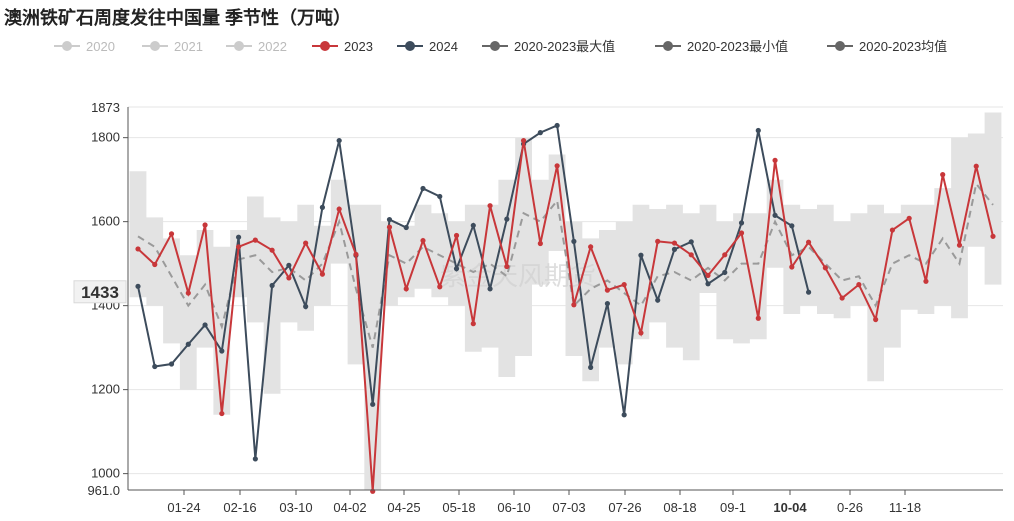 The image size is (1014, 521). I want to click on x-tick-label: 08-18, so click(679, 507).